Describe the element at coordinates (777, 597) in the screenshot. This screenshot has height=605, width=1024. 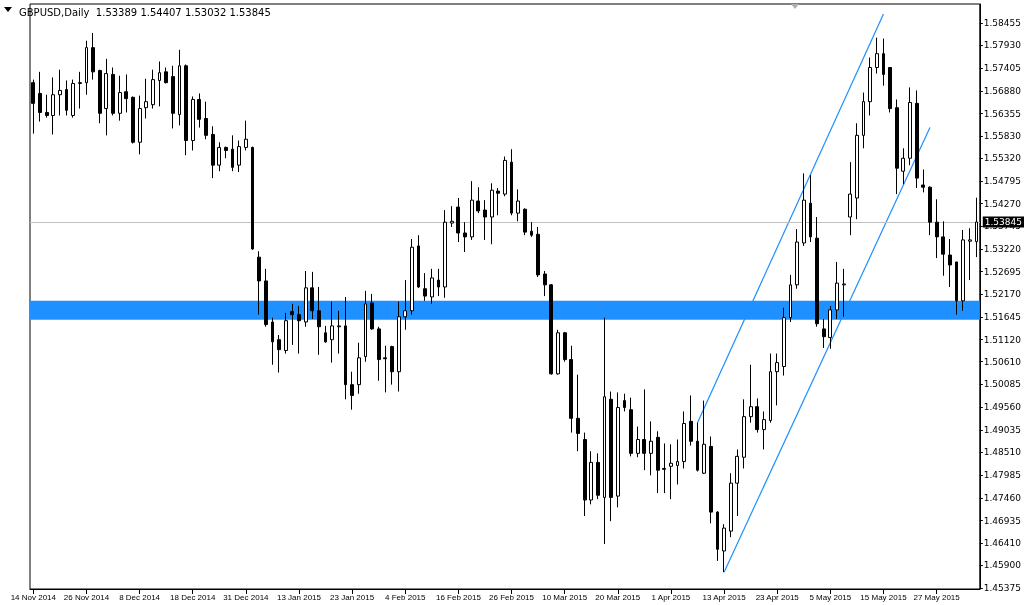
I see `x-tick-label: 23 Apr 2015` at that location.